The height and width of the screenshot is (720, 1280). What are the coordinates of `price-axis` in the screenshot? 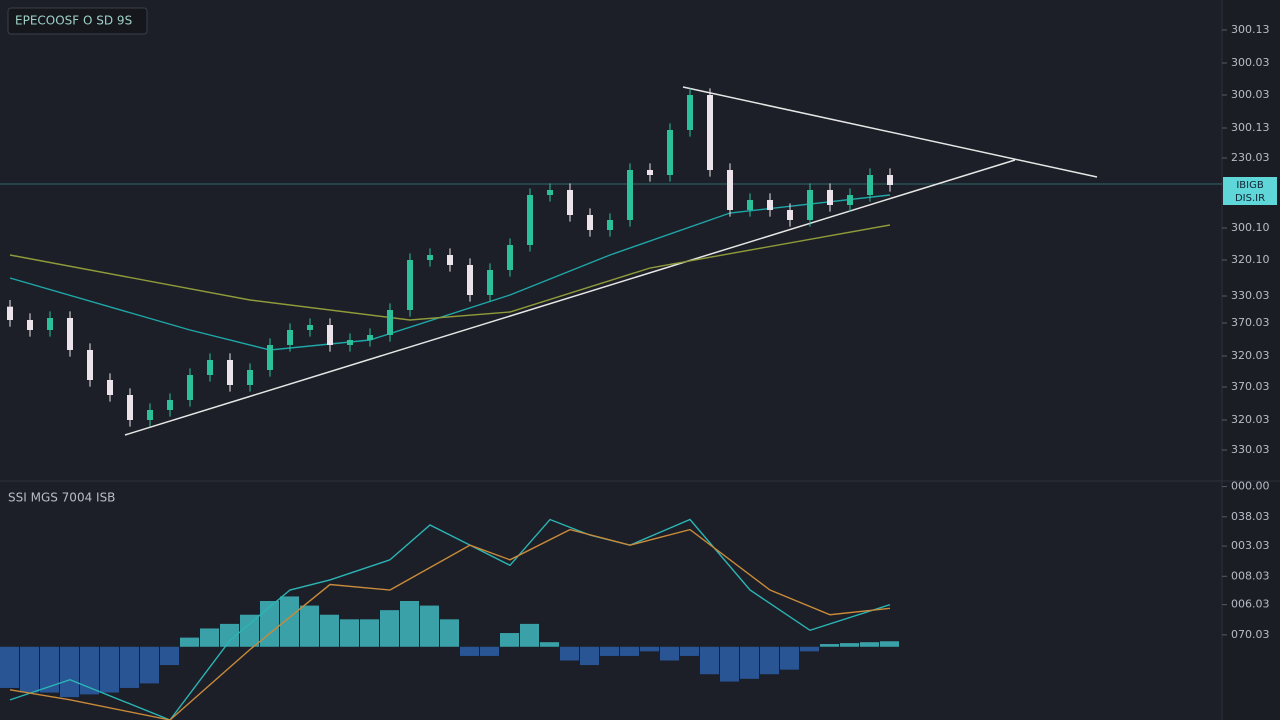 It's located at (1251, 360).